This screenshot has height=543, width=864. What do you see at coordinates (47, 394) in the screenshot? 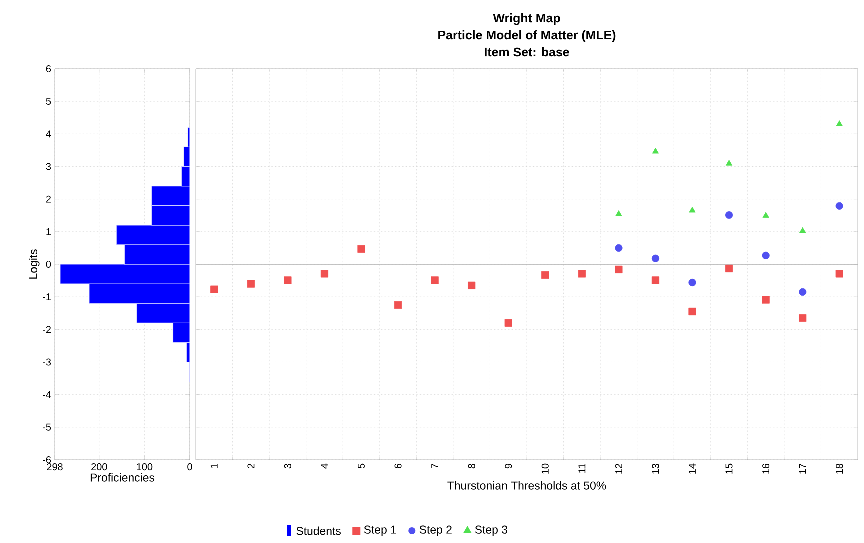
I see `y-tick-label: -4` at bounding box center [47, 394].